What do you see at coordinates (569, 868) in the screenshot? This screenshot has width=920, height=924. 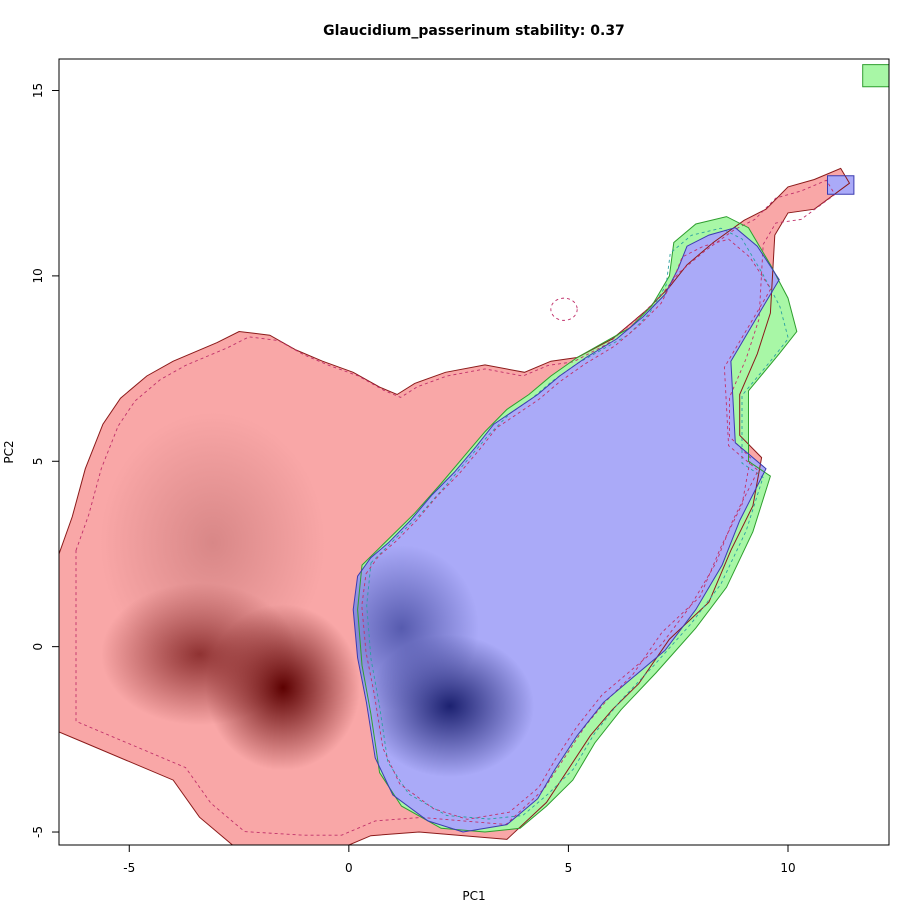 I see `x-tick-label: 5` at bounding box center [569, 868].